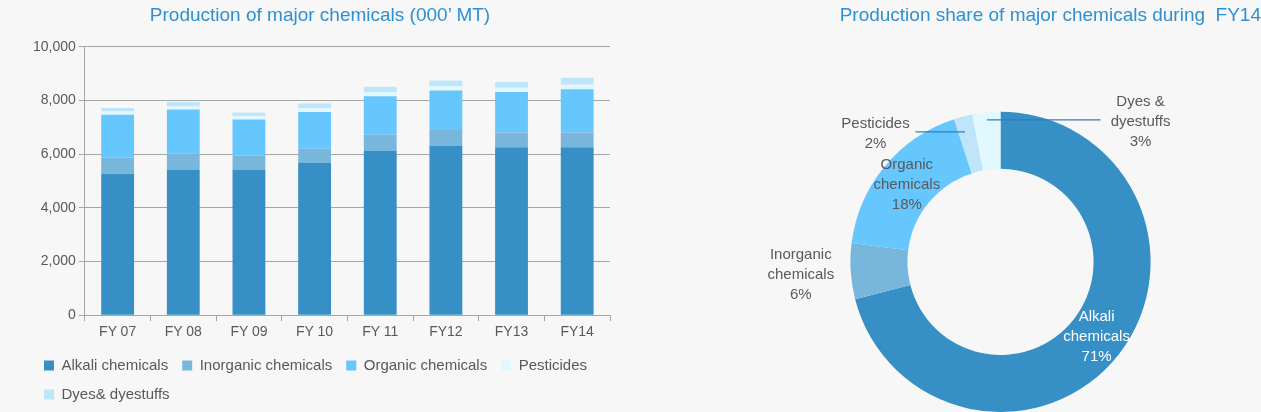  Describe the element at coordinates (58, 153) in the screenshot. I see `y-tick-label: 6,000` at that location.